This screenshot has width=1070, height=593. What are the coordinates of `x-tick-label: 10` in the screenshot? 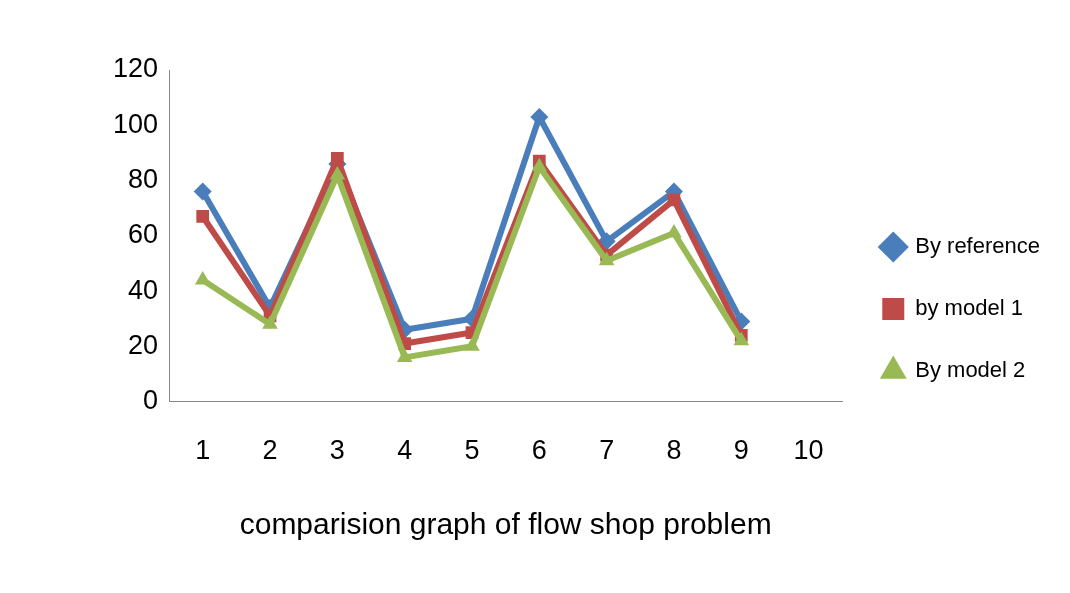 It's located at (808, 450).